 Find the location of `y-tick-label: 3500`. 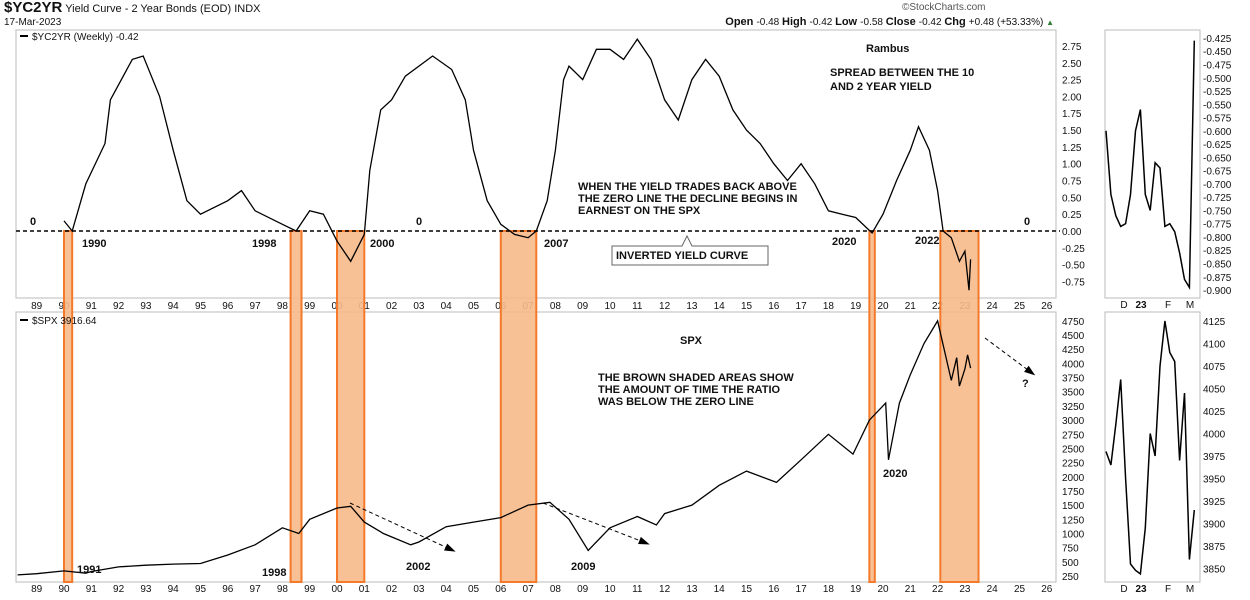

y-tick-label: 3500 is located at coordinates (1073, 393).